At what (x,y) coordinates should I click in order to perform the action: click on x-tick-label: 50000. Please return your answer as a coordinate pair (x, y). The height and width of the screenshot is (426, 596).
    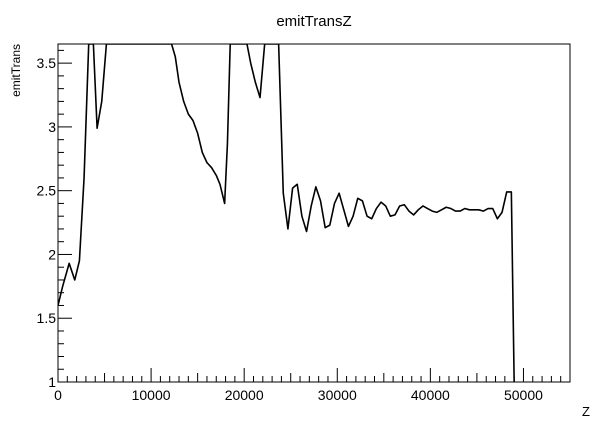
    Looking at the image, I should click on (523, 395).